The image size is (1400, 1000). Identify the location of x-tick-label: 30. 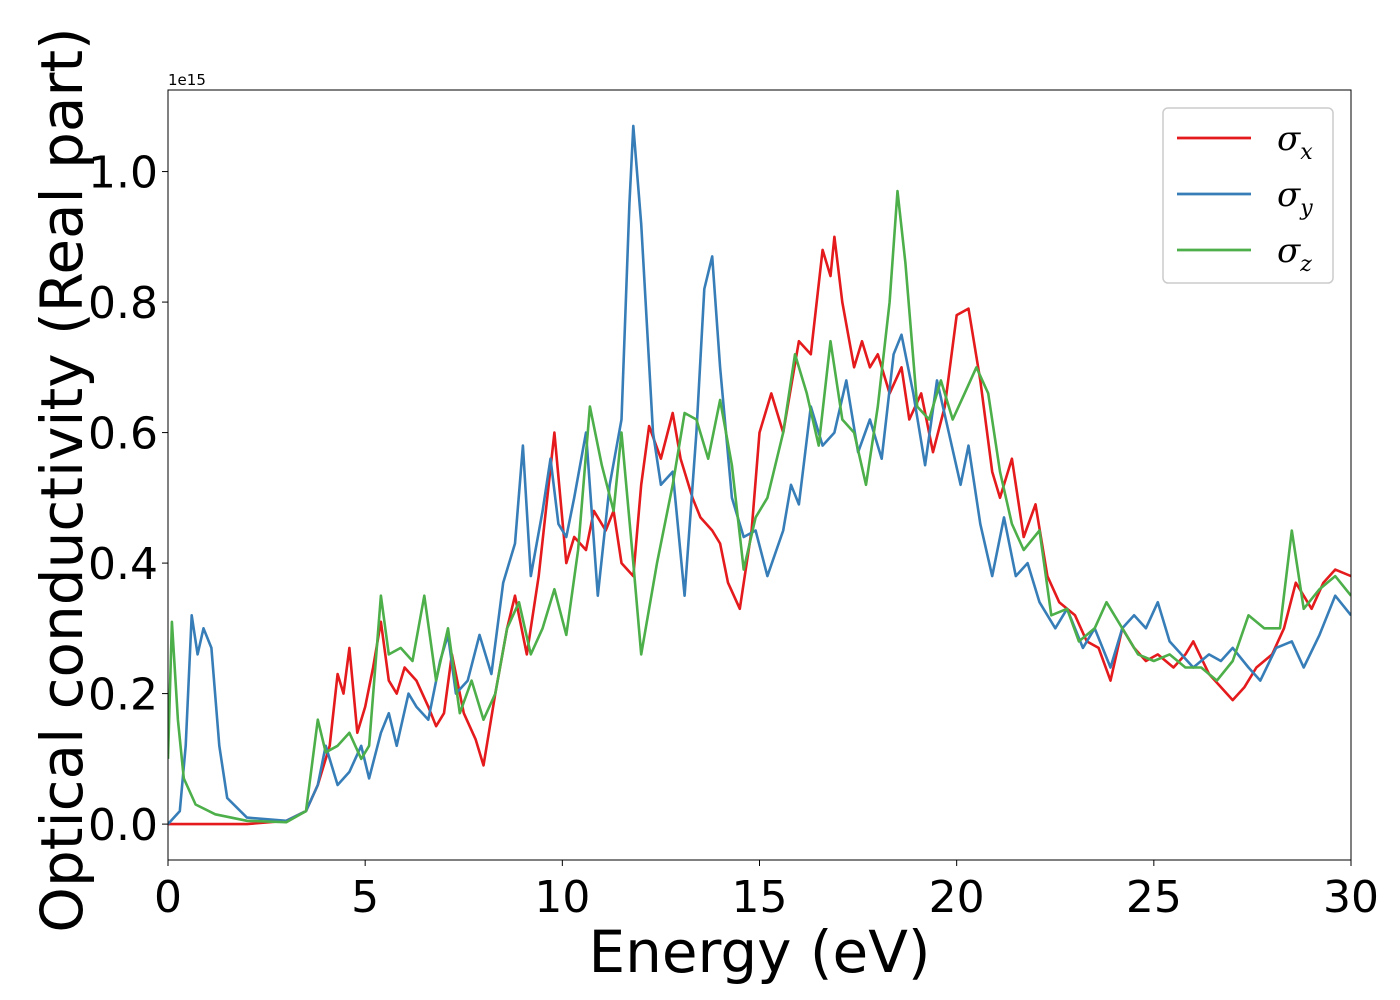
(1351, 897).